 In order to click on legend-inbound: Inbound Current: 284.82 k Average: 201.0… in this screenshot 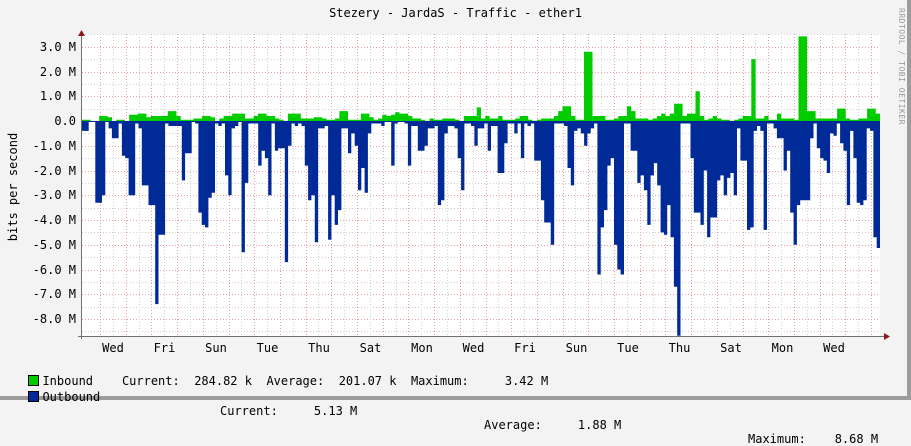, I will do `click(281, 374)`.